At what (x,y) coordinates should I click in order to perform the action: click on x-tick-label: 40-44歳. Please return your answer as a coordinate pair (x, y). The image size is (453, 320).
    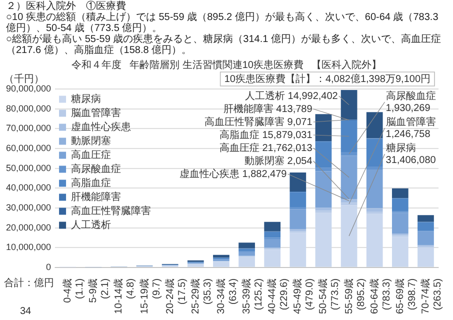
    Looking at the image, I should click on (272, 296).